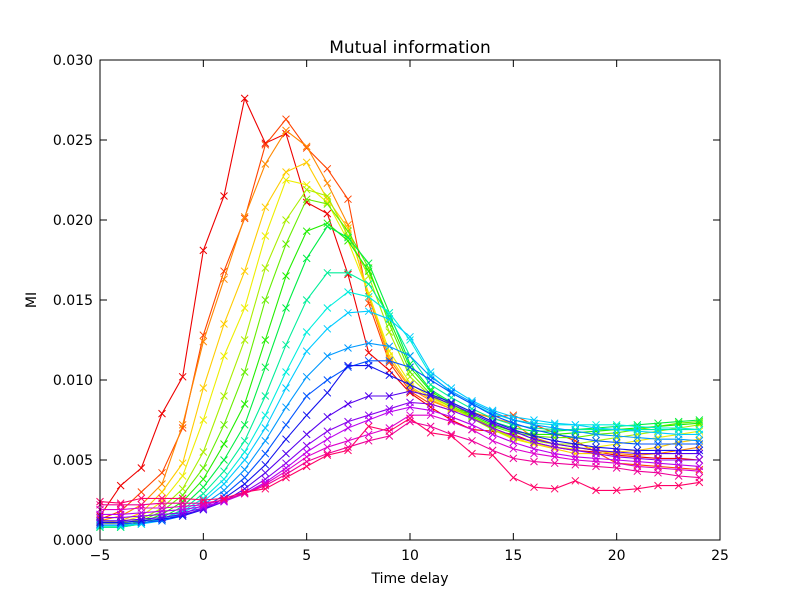  Describe the element at coordinates (410, 48) in the screenshot. I see `chart-title: Mutual information` at that location.